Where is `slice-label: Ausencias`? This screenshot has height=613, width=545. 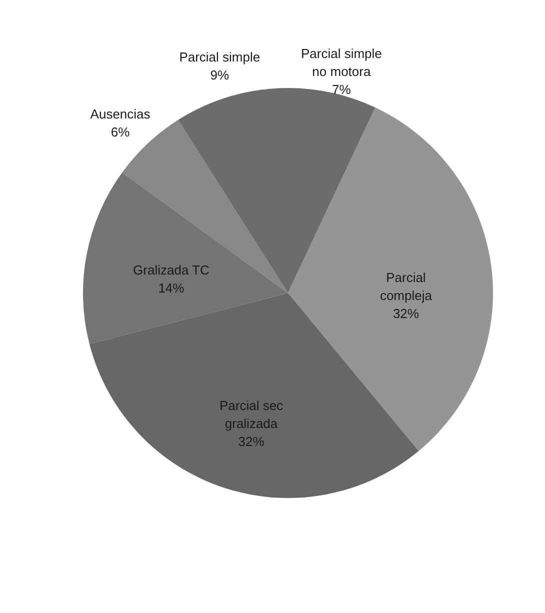
slice-label: Ausencias is located at coordinates (120, 114).